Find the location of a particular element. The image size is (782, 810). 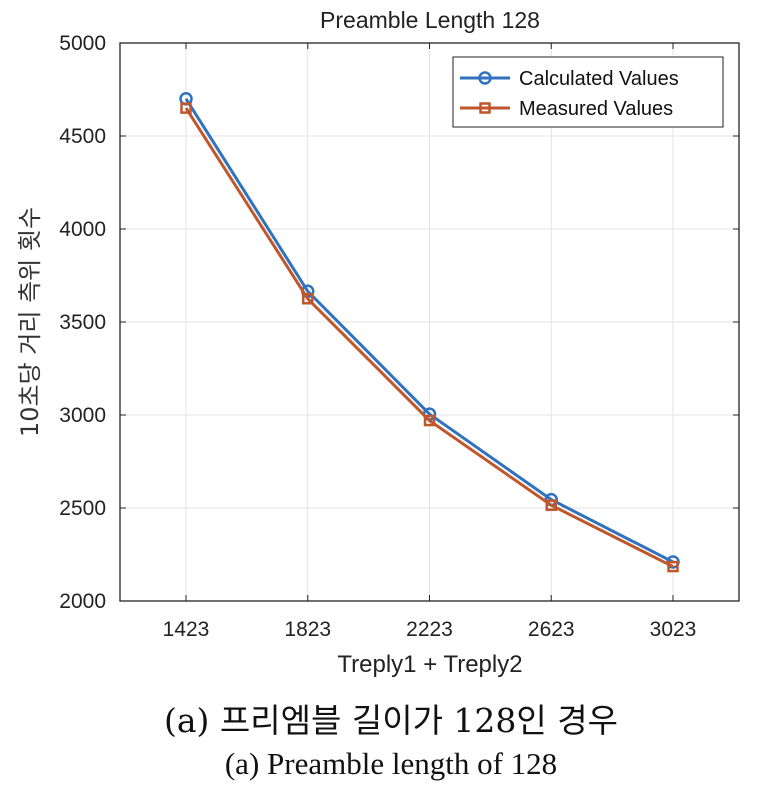

legend-box is located at coordinates (588, 92).